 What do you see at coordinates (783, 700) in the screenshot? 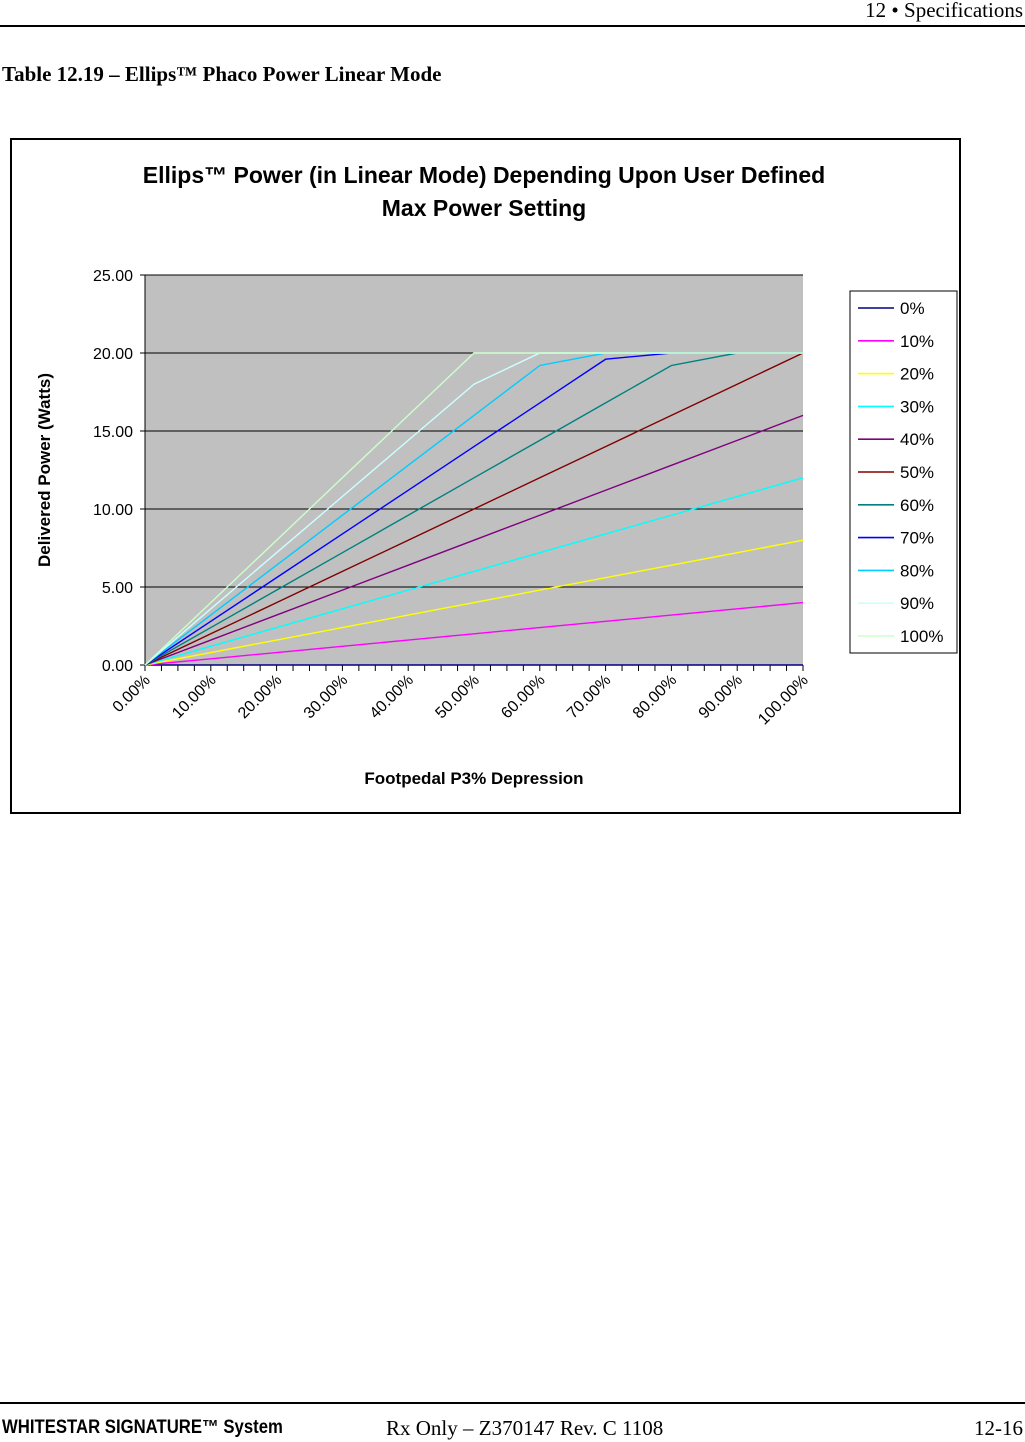
I see `x-tick-label: 100.00%` at bounding box center [783, 700].